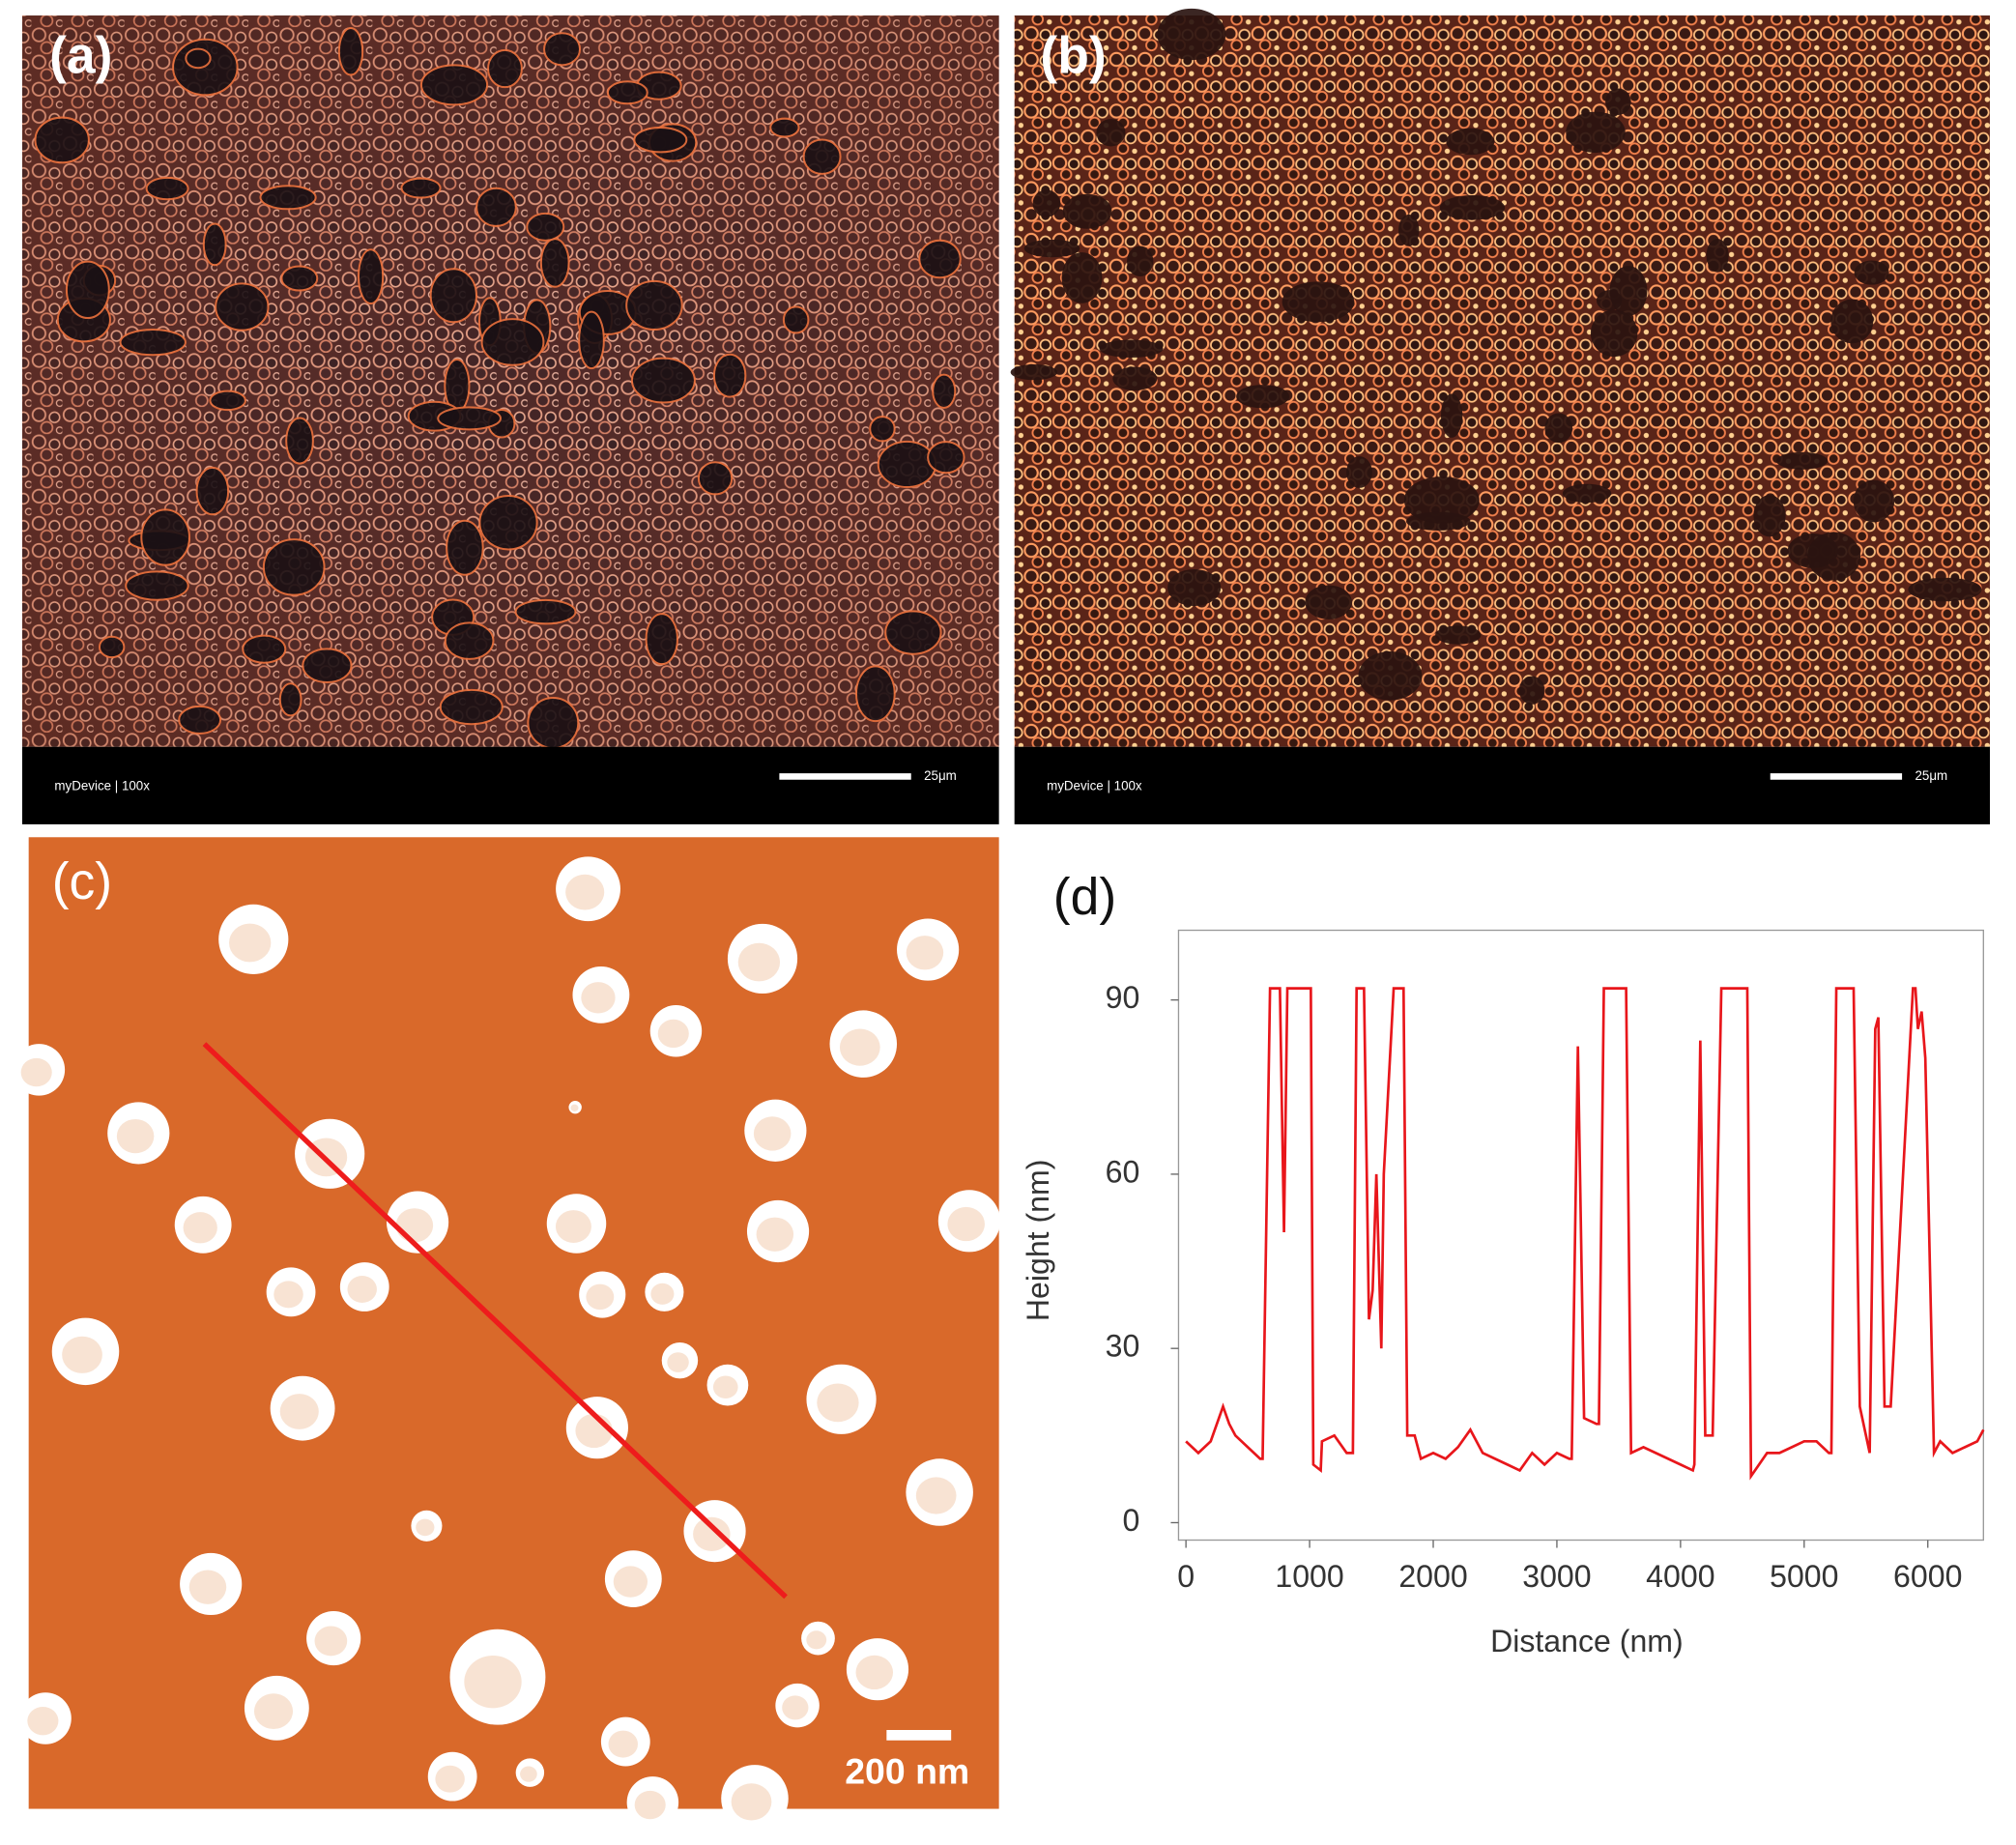 This screenshot has height=1845, width=2016. I want to click on x-tick-label: 6000, so click(1928, 1576).